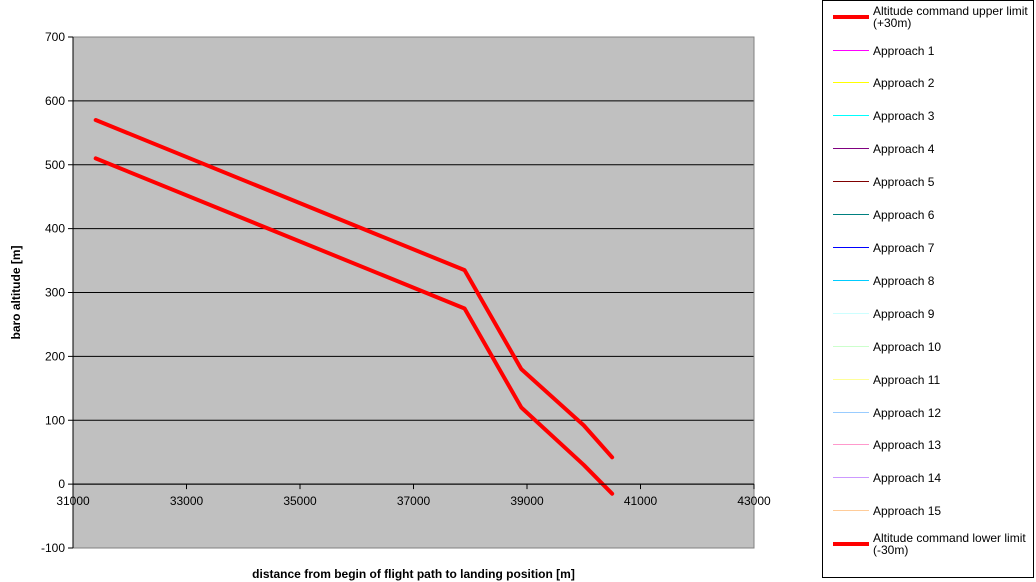 This screenshot has width=1036, height=582. I want to click on y-tick-labels: -100 0 100 200 300 400 500 600 700, so click(57, 292).